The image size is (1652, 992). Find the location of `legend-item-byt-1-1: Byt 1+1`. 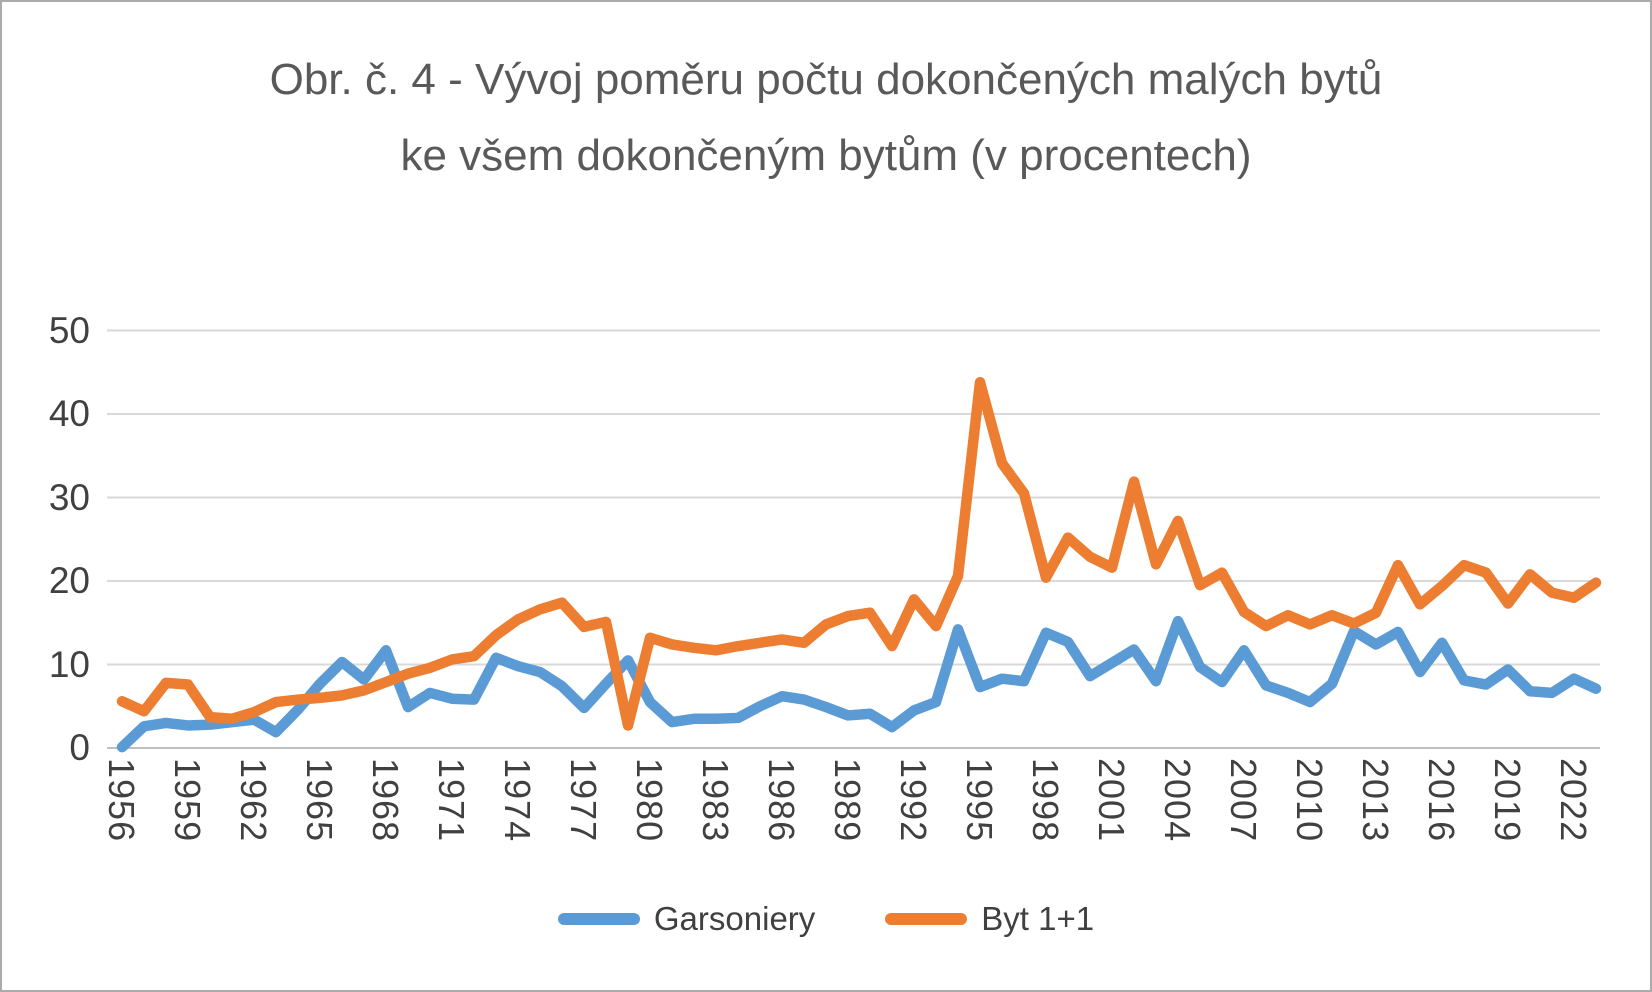

legend-item-byt-1-1: Byt 1+1 is located at coordinates (989, 919).